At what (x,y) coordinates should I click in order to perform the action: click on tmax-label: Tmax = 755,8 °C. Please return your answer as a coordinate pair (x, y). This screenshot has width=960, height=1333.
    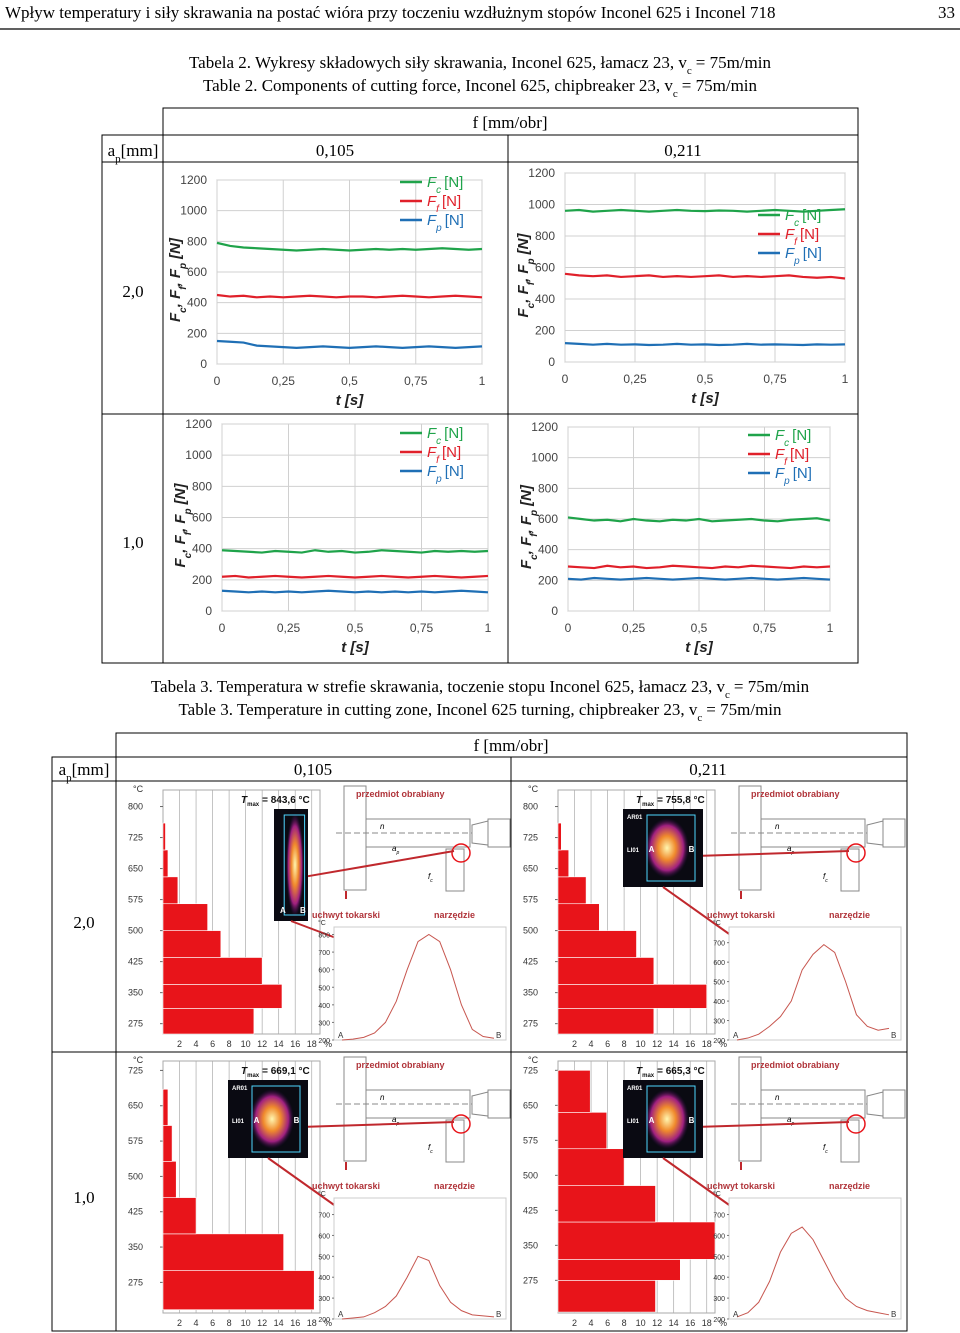
    Looking at the image, I should click on (670, 801).